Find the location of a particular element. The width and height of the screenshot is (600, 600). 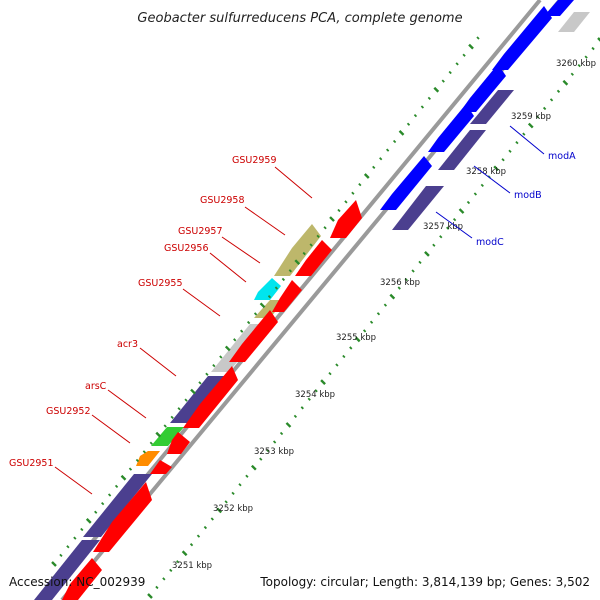

gene-GSU2951b is located at coordinates (117, 505).